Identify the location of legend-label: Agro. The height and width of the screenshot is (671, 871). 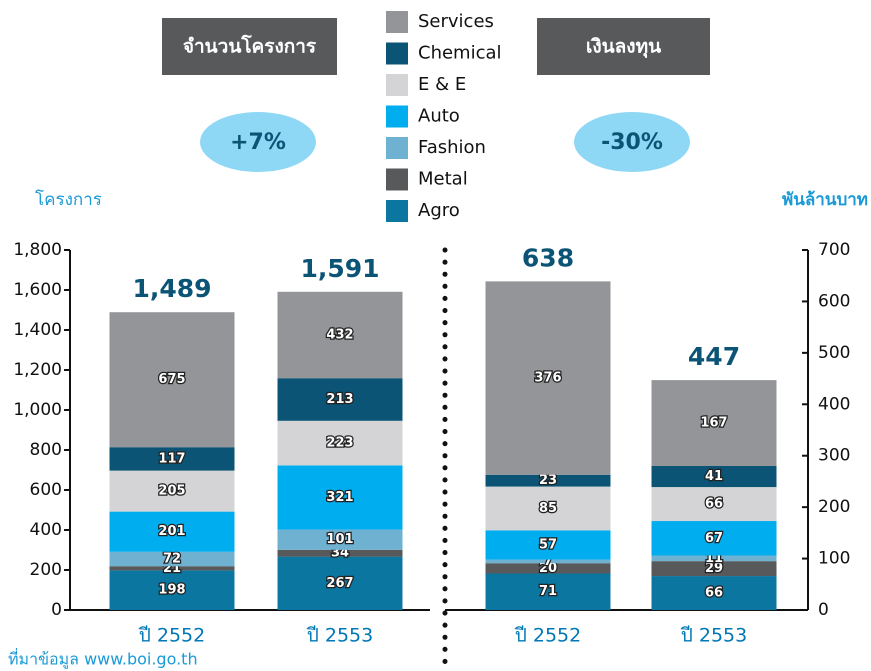
(439, 210).